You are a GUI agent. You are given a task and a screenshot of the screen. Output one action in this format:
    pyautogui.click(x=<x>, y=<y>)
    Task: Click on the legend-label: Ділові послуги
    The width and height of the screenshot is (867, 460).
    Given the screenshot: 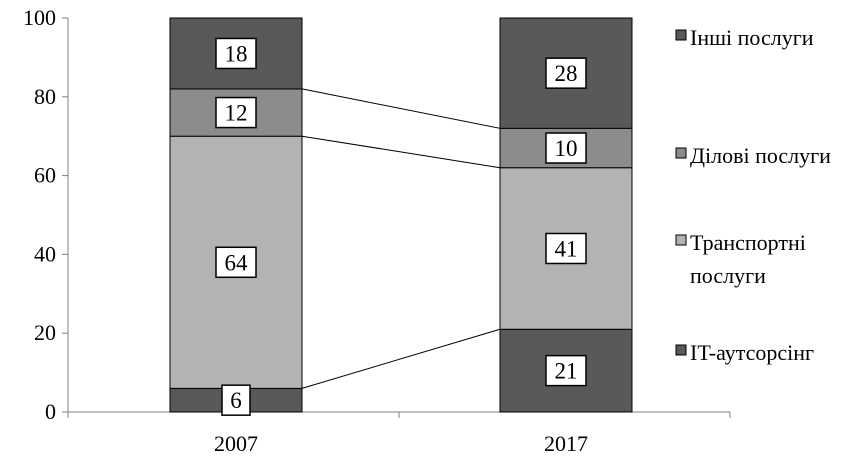 What is the action you would take?
    pyautogui.click(x=760, y=155)
    